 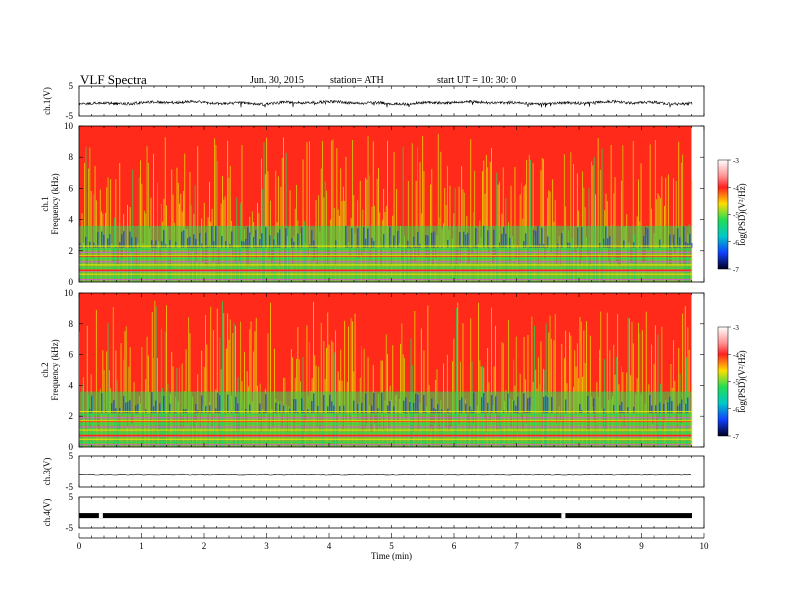 I want to click on y-tick-label: 4, so click(x=71, y=220).